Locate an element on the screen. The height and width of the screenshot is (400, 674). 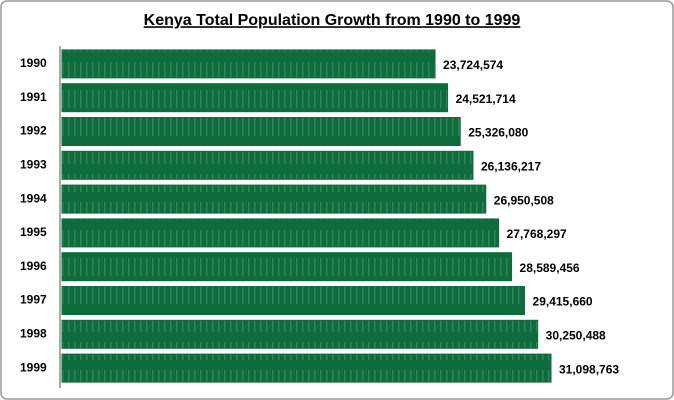
value-label: 26,950,508 is located at coordinates (524, 200).